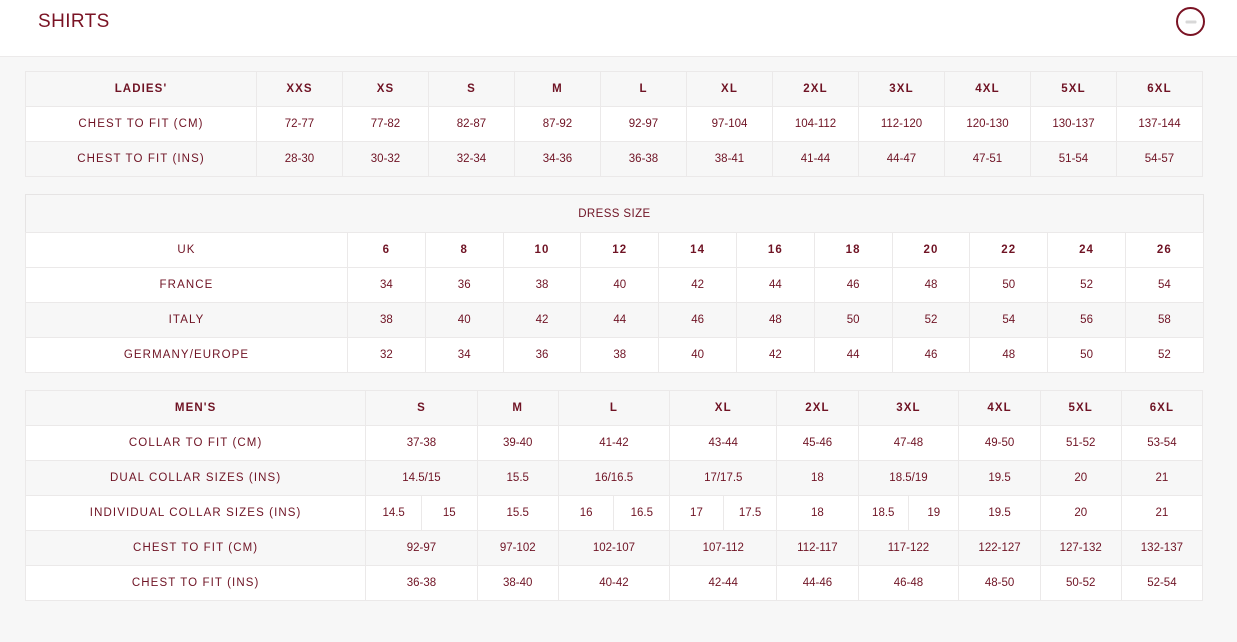  I want to click on measurement-cell: 42, so click(542, 320).